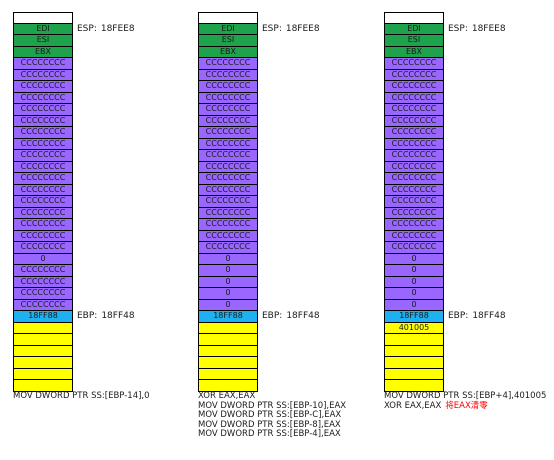  Describe the element at coordinates (414, 328) in the screenshot. I see `stack-cell: 401005` at that location.